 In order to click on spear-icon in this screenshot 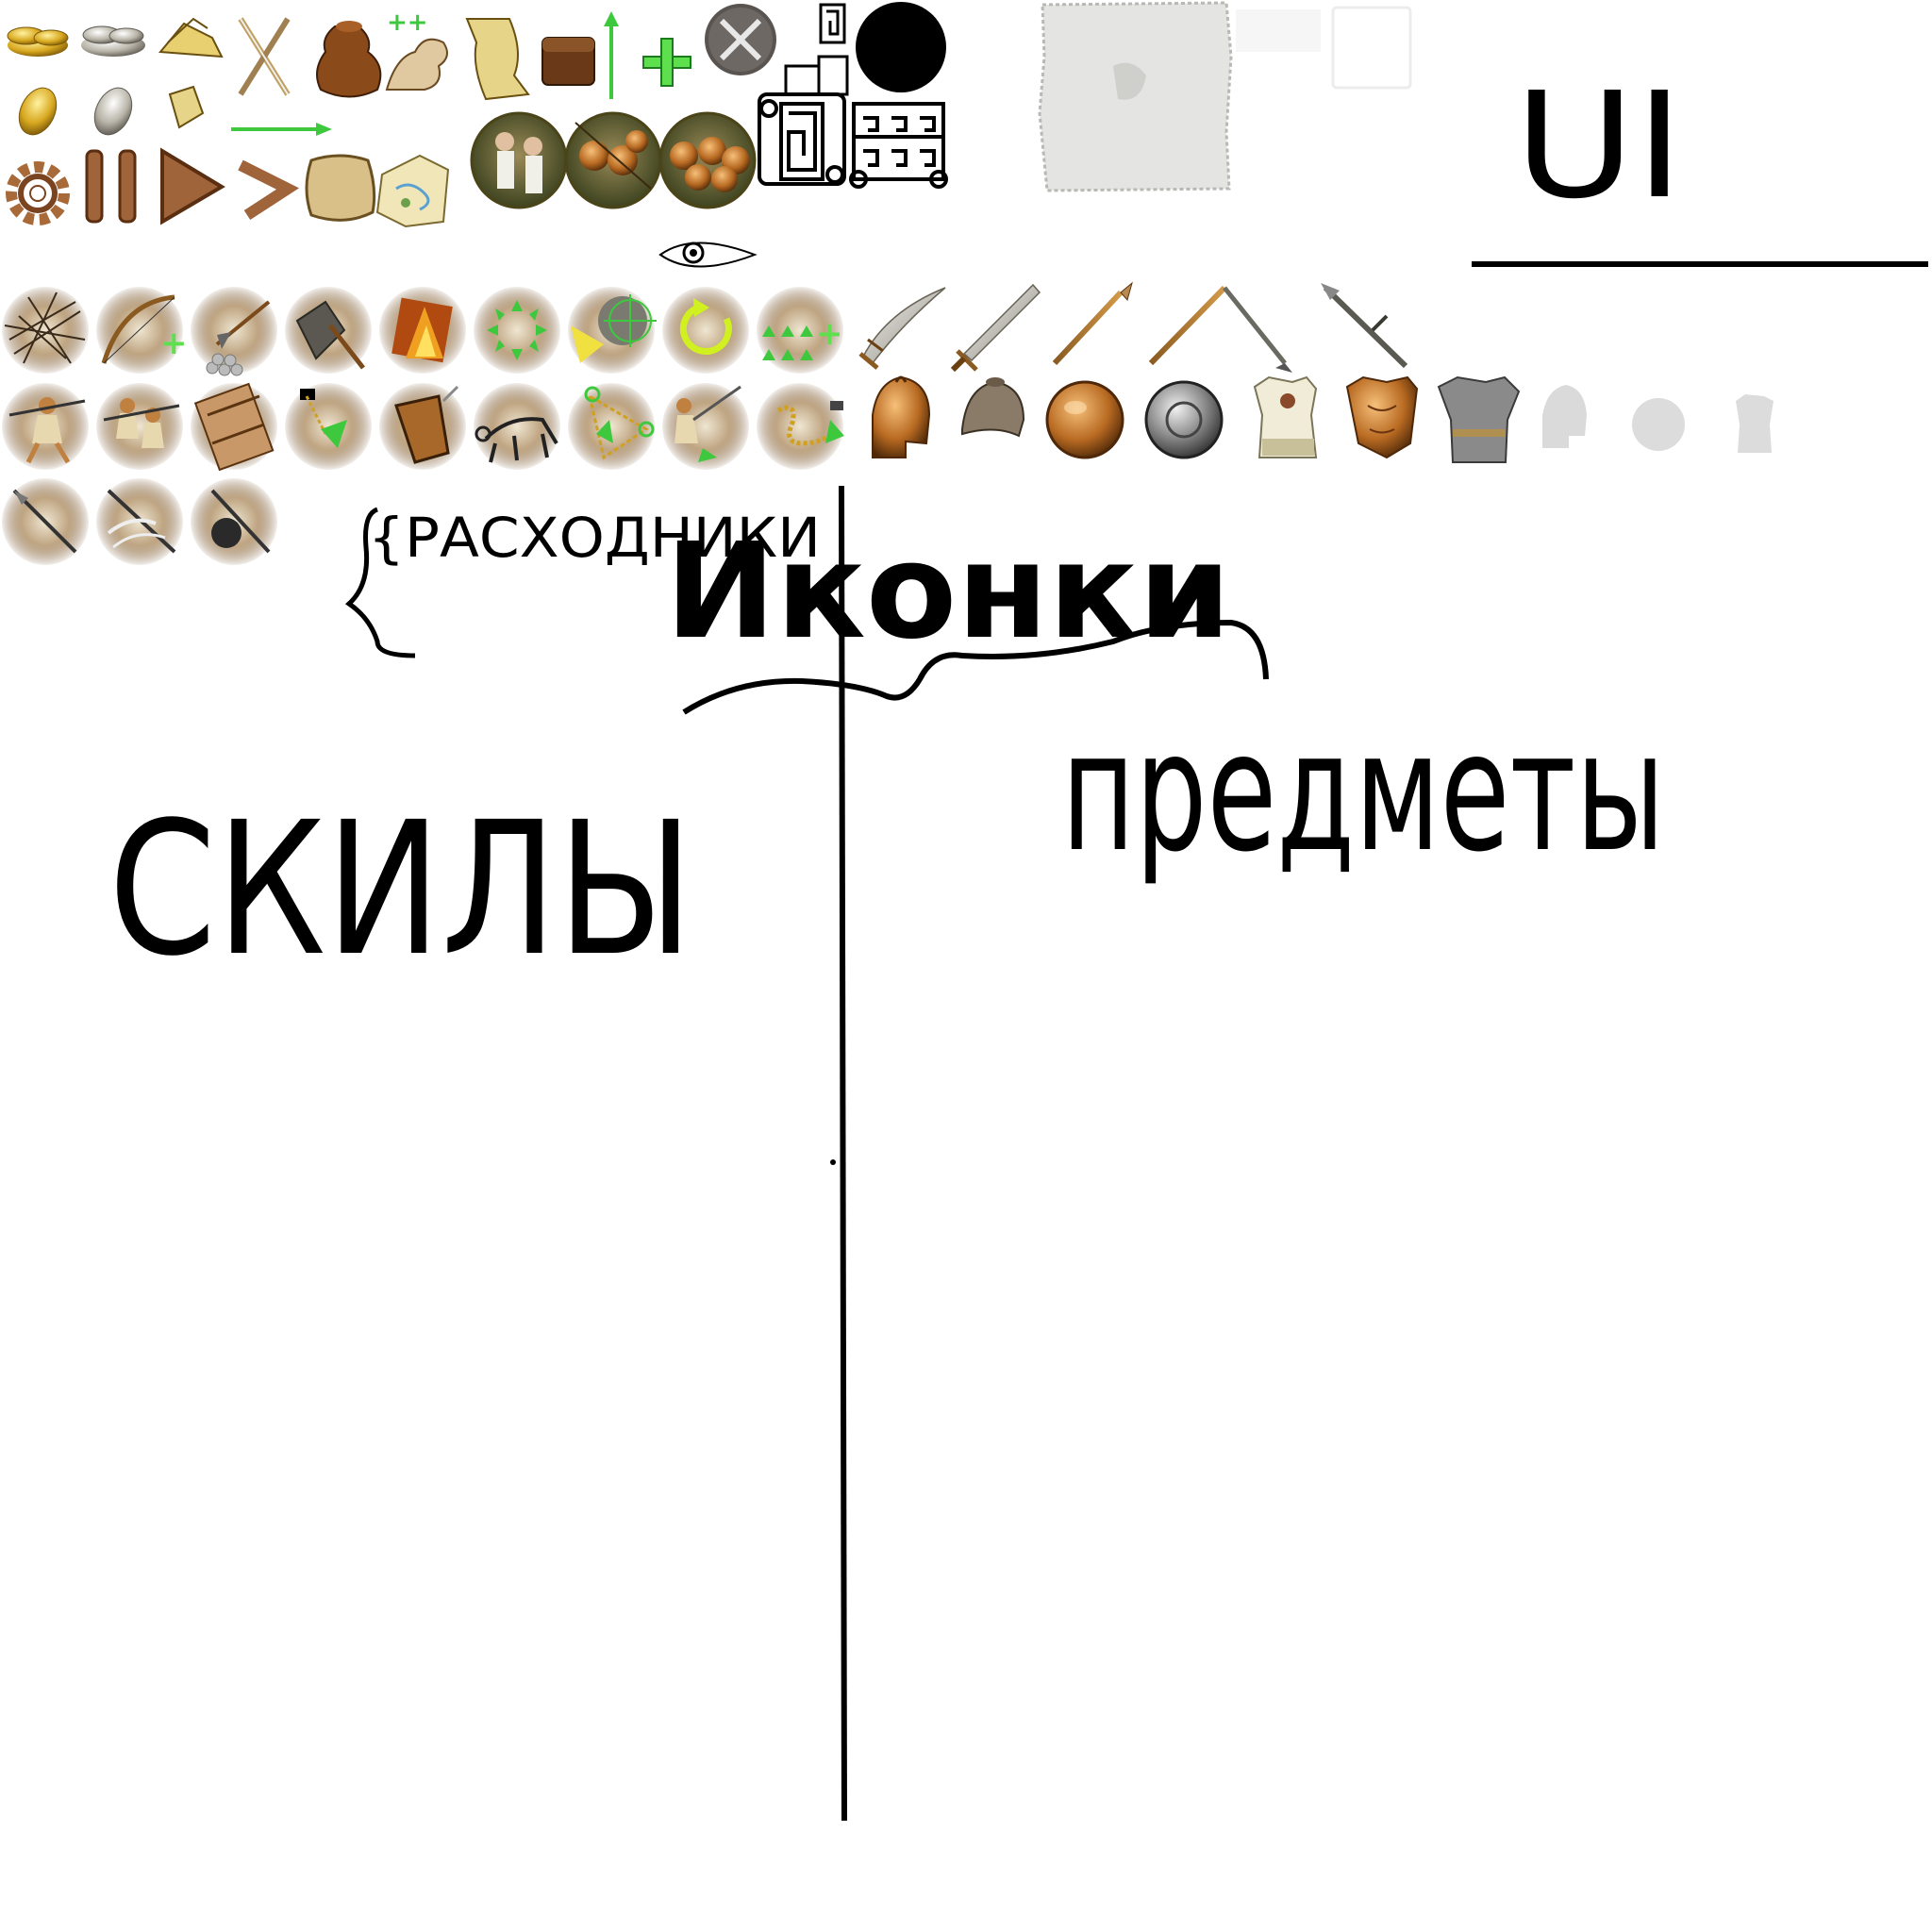, I will do `click(1092, 323)`.